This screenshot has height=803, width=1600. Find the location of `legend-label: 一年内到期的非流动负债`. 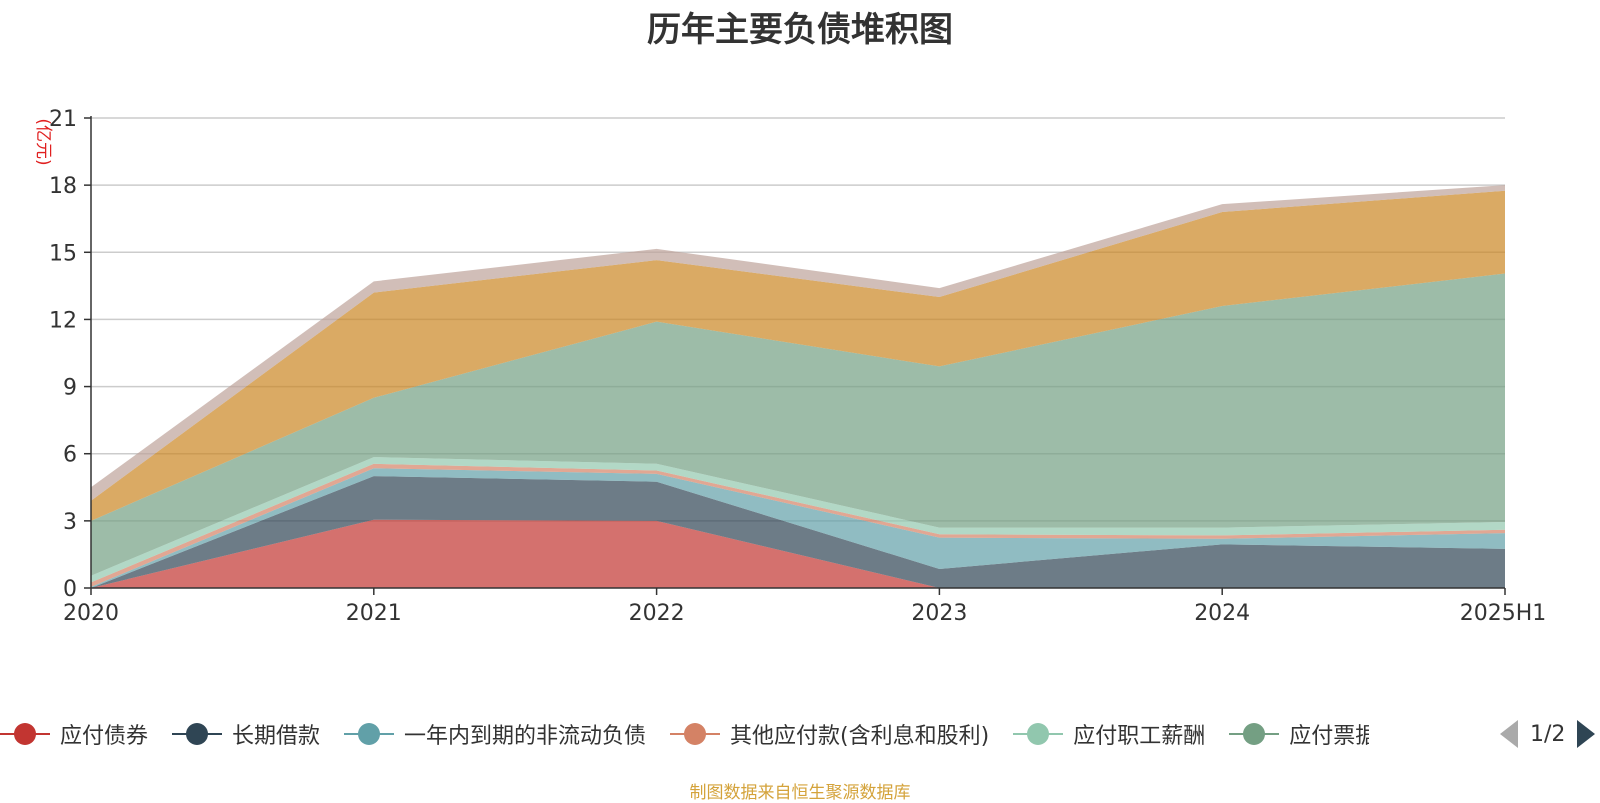

legend-label: 一年内到期的非流动负债 is located at coordinates (525, 736).